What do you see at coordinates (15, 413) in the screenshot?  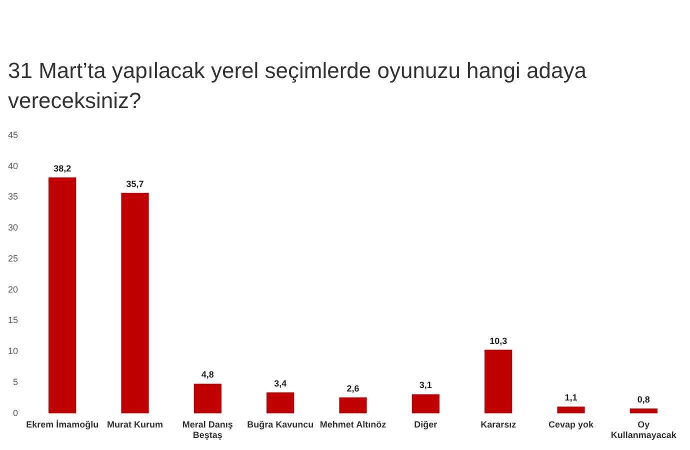 I see `y-tick-label: 0` at bounding box center [15, 413].